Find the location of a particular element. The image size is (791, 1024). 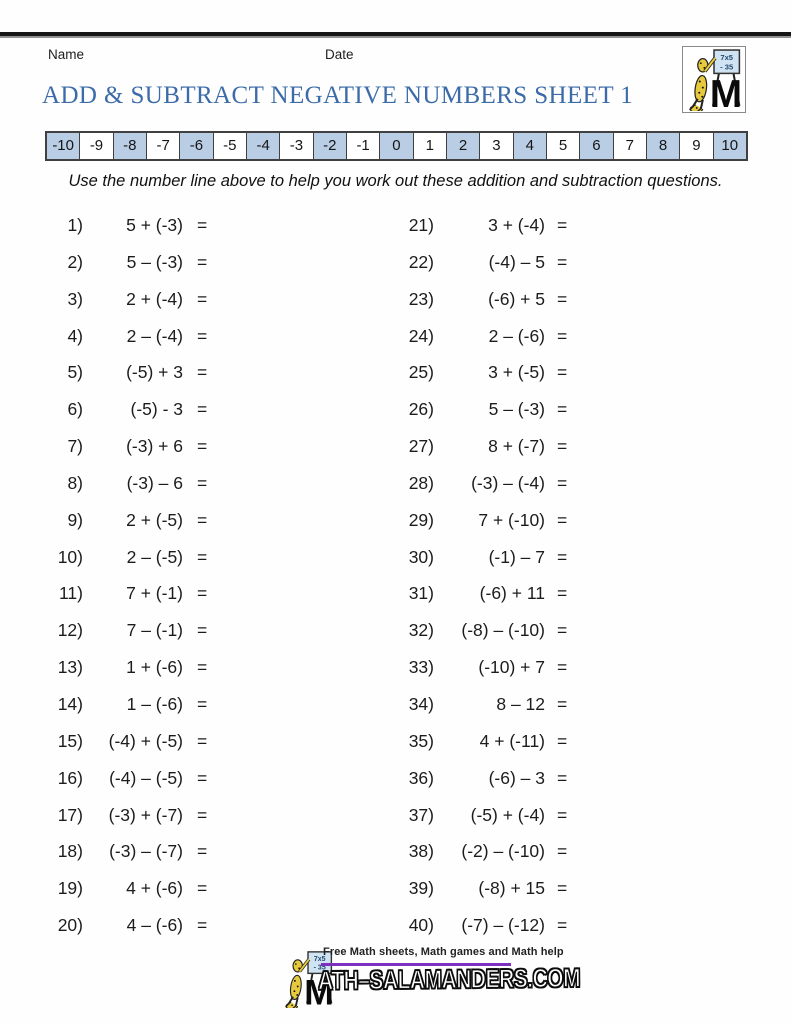

question-number: 31) is located at coordinates (421, 593).